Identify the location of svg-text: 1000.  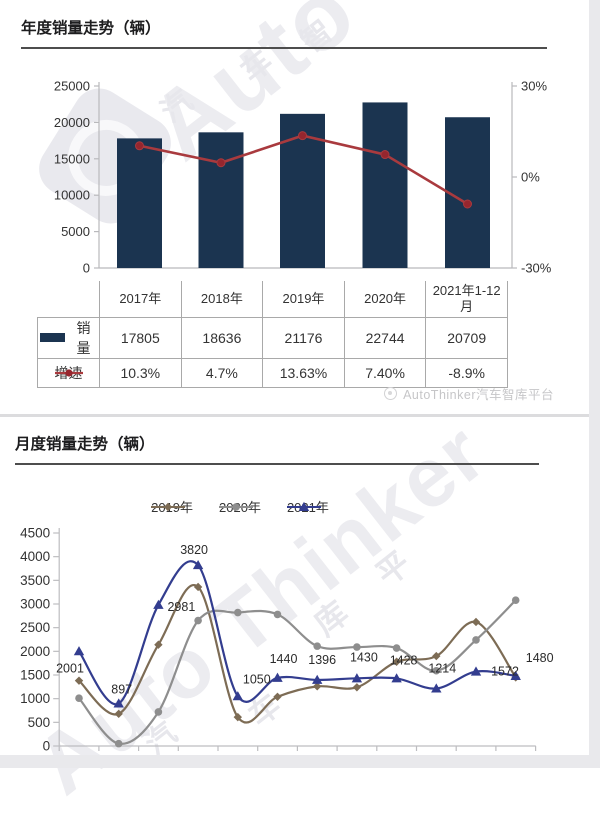
(35, 698).